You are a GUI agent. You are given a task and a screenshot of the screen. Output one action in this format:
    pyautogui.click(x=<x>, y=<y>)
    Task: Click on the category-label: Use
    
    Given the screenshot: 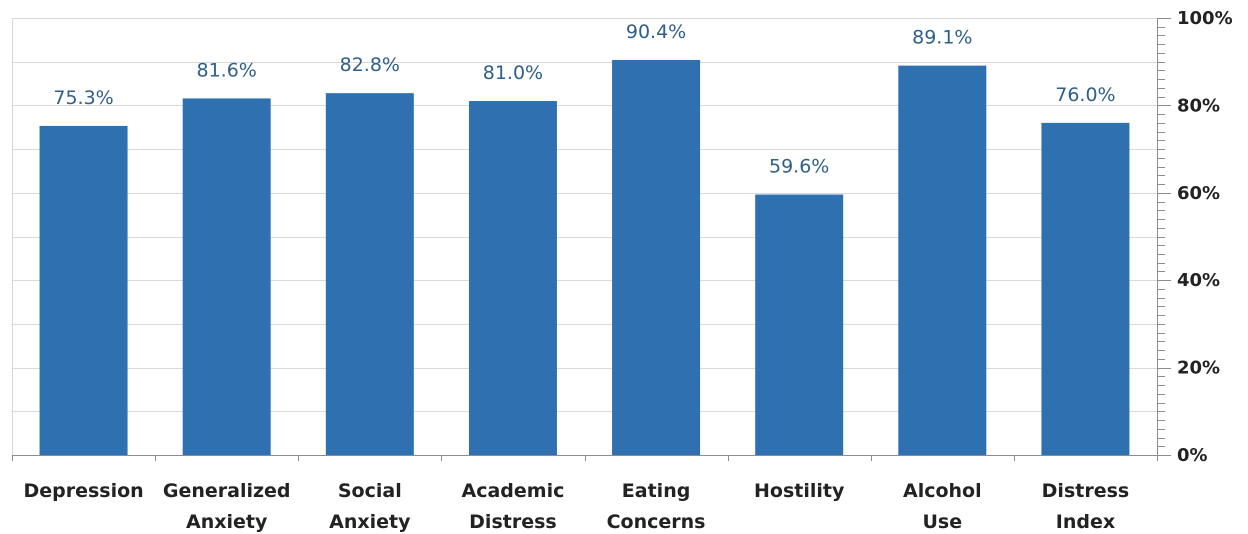 What is the action you would take?
    pyautogui.click(x=943, y=522)
    